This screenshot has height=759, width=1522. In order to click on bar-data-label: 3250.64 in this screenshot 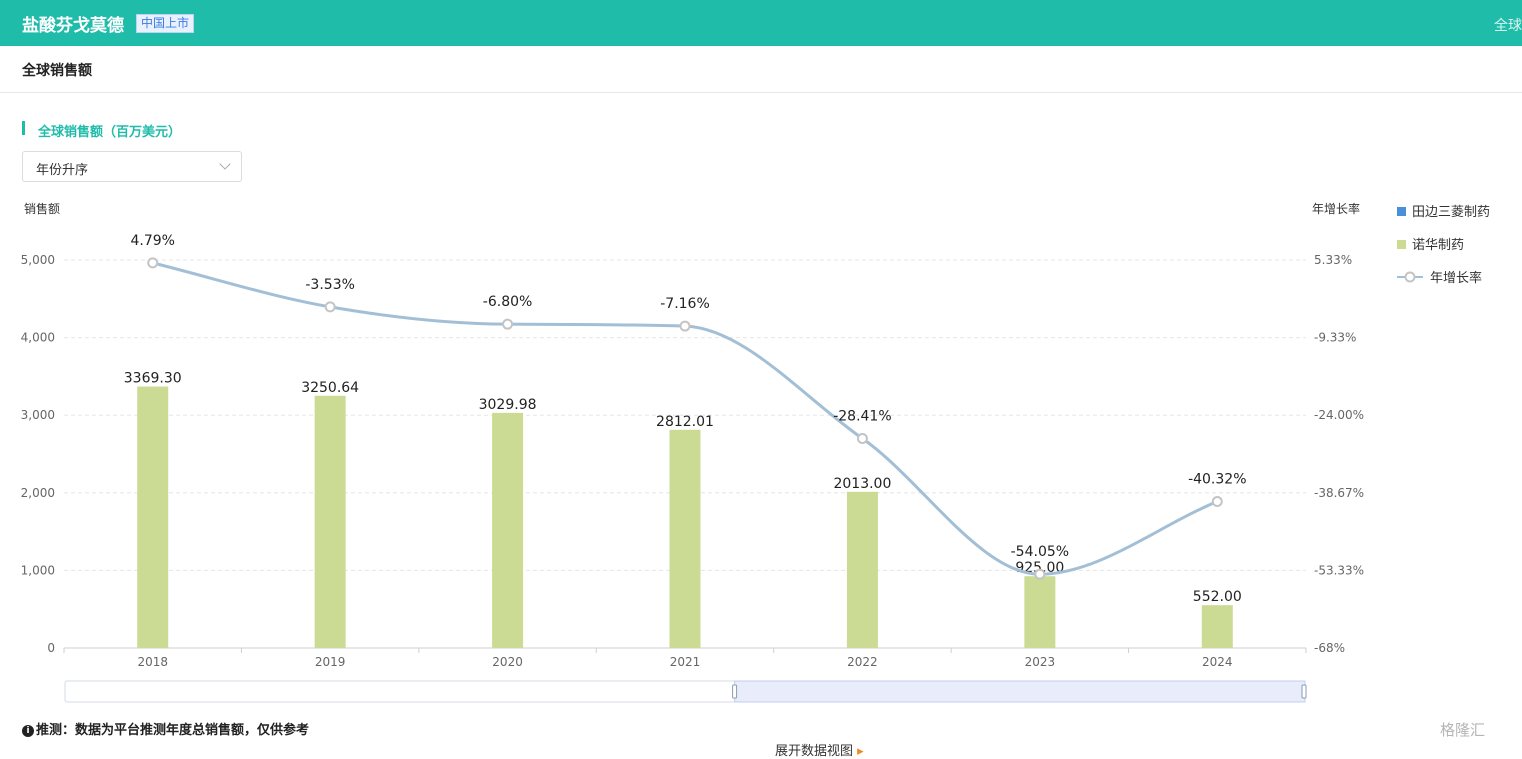, I will do `click(330, 388)`.